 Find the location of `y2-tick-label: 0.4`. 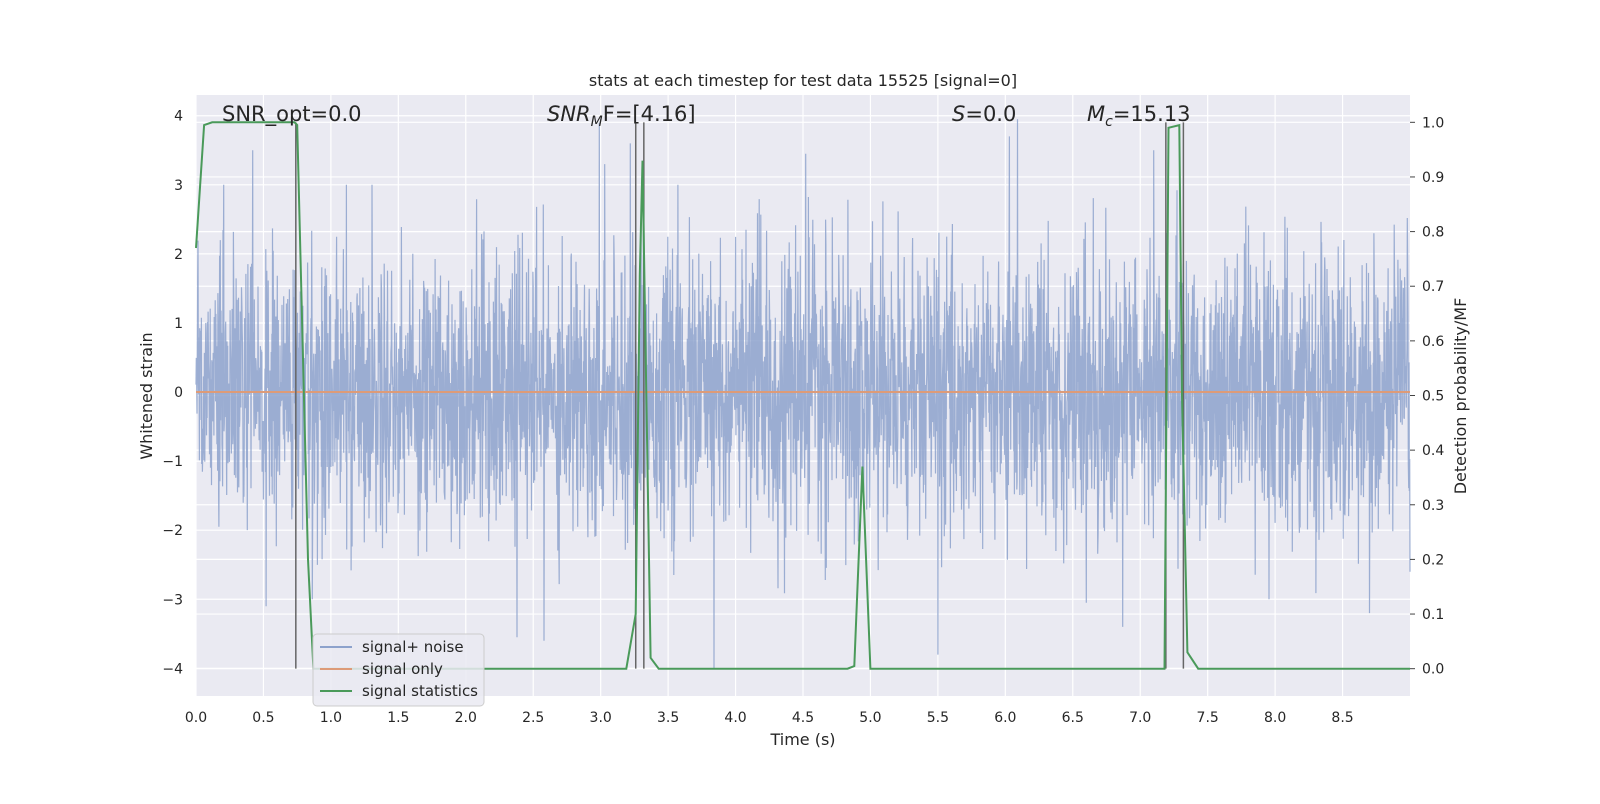

y2-tick-label: 0.4 is located at coordinates (1433, 451).